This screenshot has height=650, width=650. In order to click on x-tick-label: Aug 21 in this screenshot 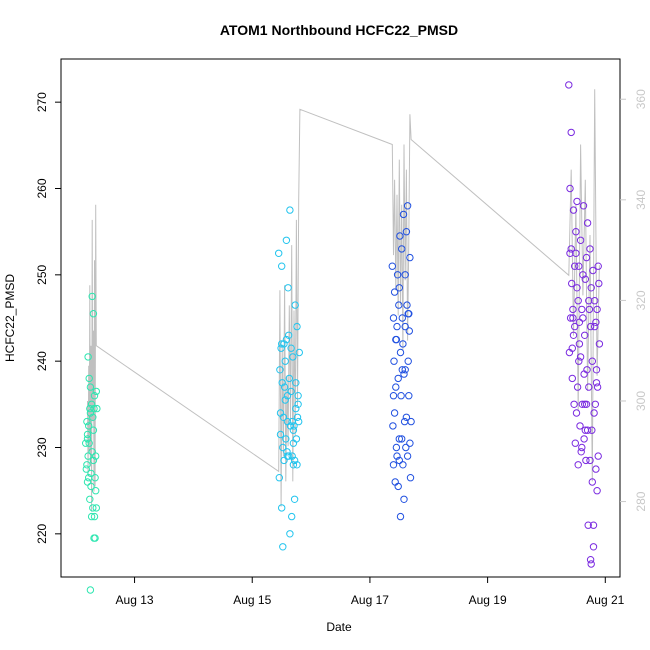, I will do `click(605, 600)`.